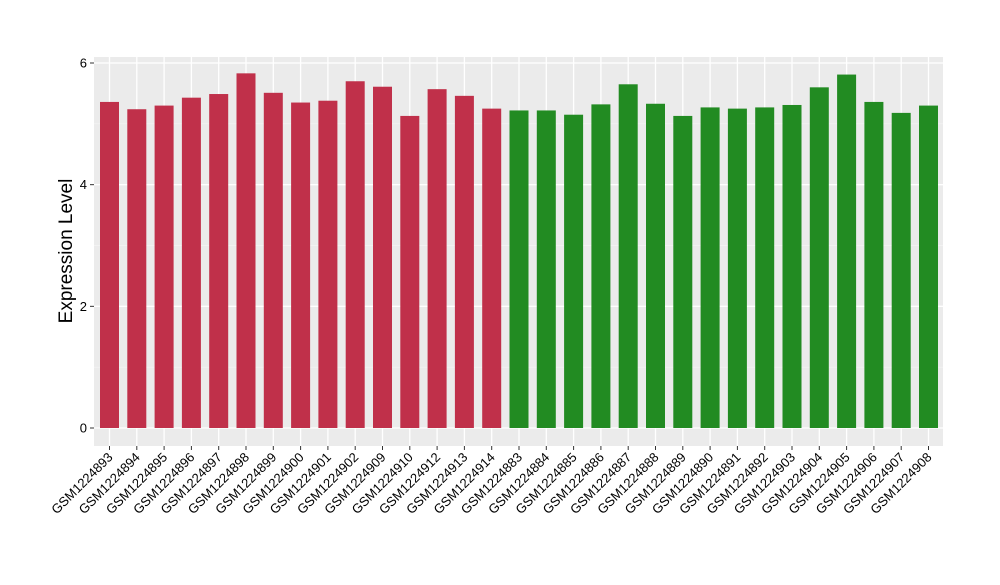 Image resolution: width=1000 pixels, height=585 pixels. Describe the element at coordinates (83, 184) in the screenshot. I see `y-tick-label: 4` at that location.